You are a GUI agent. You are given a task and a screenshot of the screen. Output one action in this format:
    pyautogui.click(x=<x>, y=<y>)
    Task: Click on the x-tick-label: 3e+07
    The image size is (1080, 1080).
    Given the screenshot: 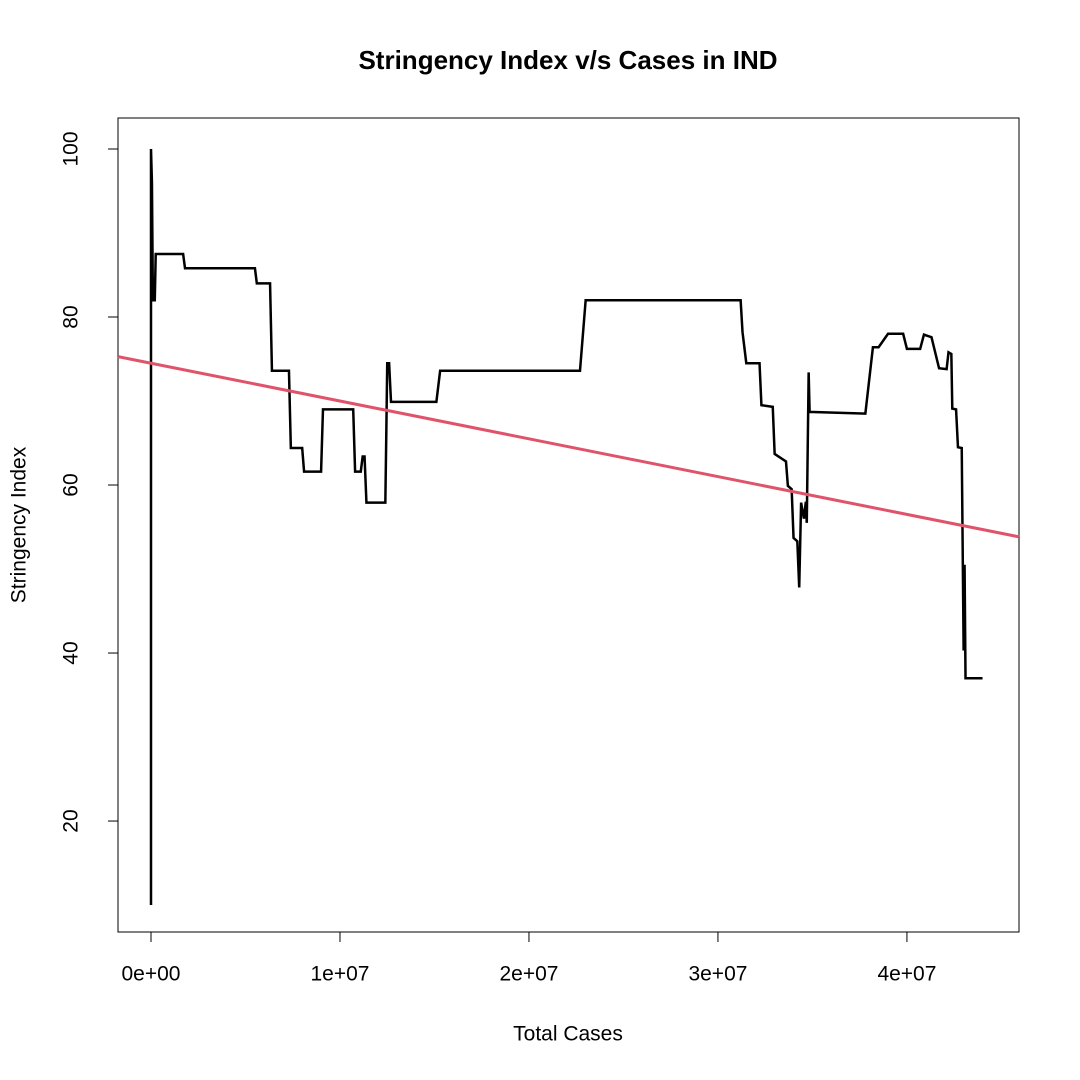 What is the action you would take?
    pyautogui.click(x=717, y=974)
    